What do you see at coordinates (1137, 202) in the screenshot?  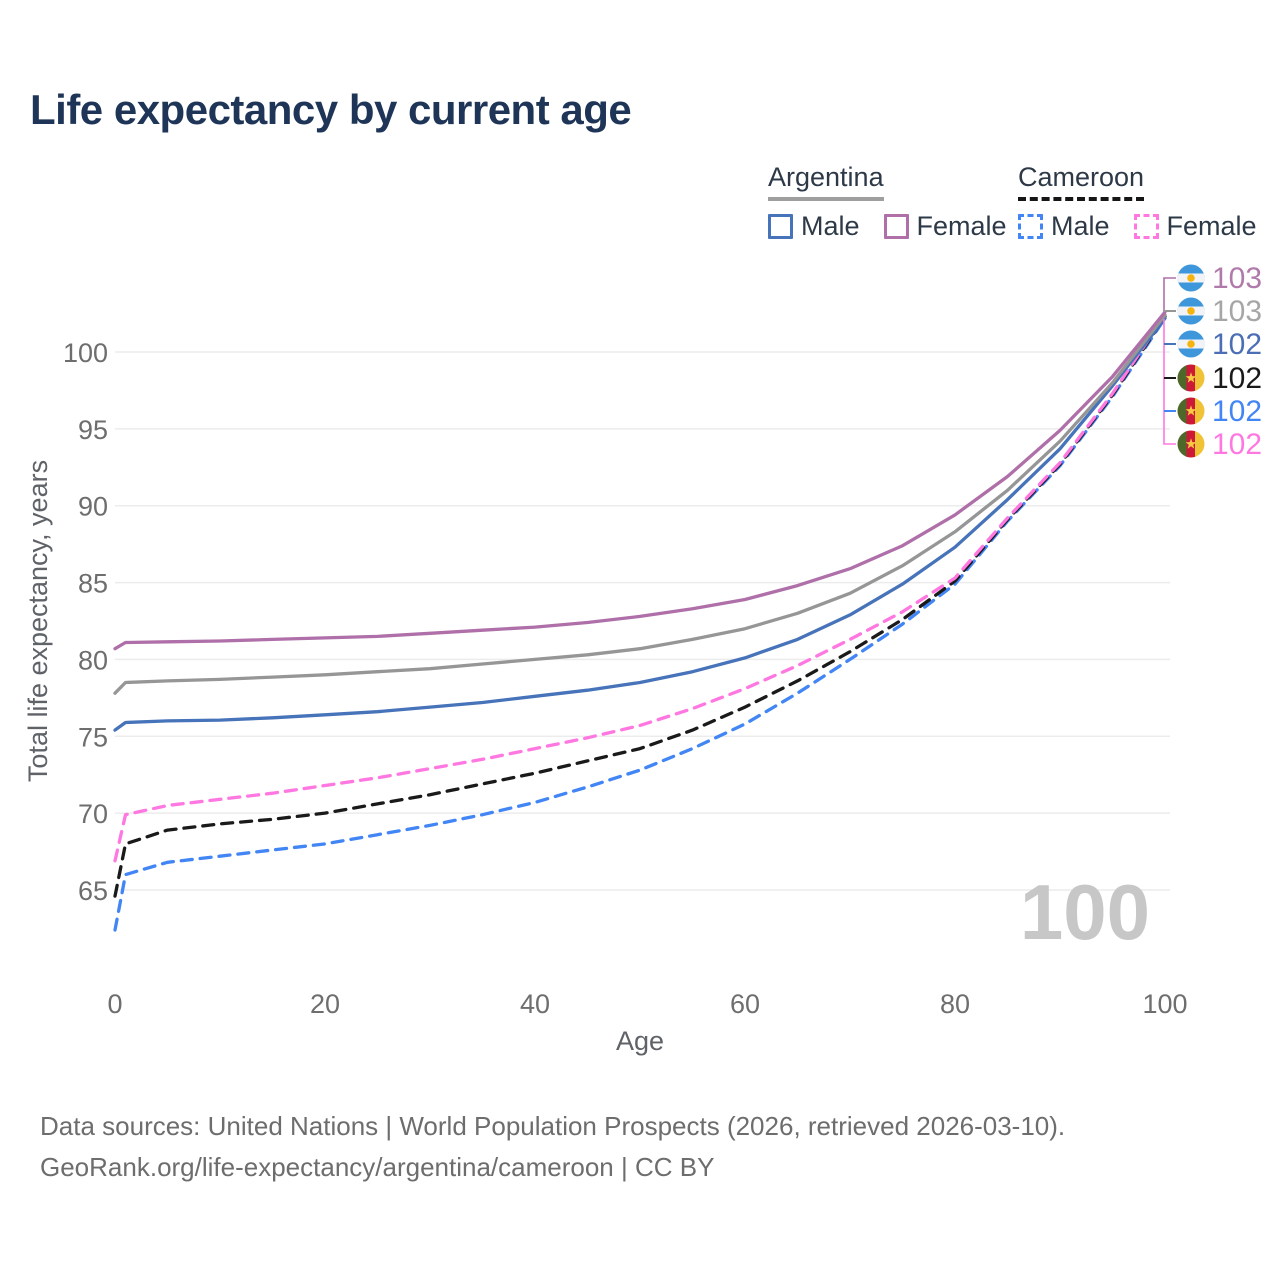 I see `legend-group-cameroon: Cameroon Male Female` at bounding box center [1137, 202].